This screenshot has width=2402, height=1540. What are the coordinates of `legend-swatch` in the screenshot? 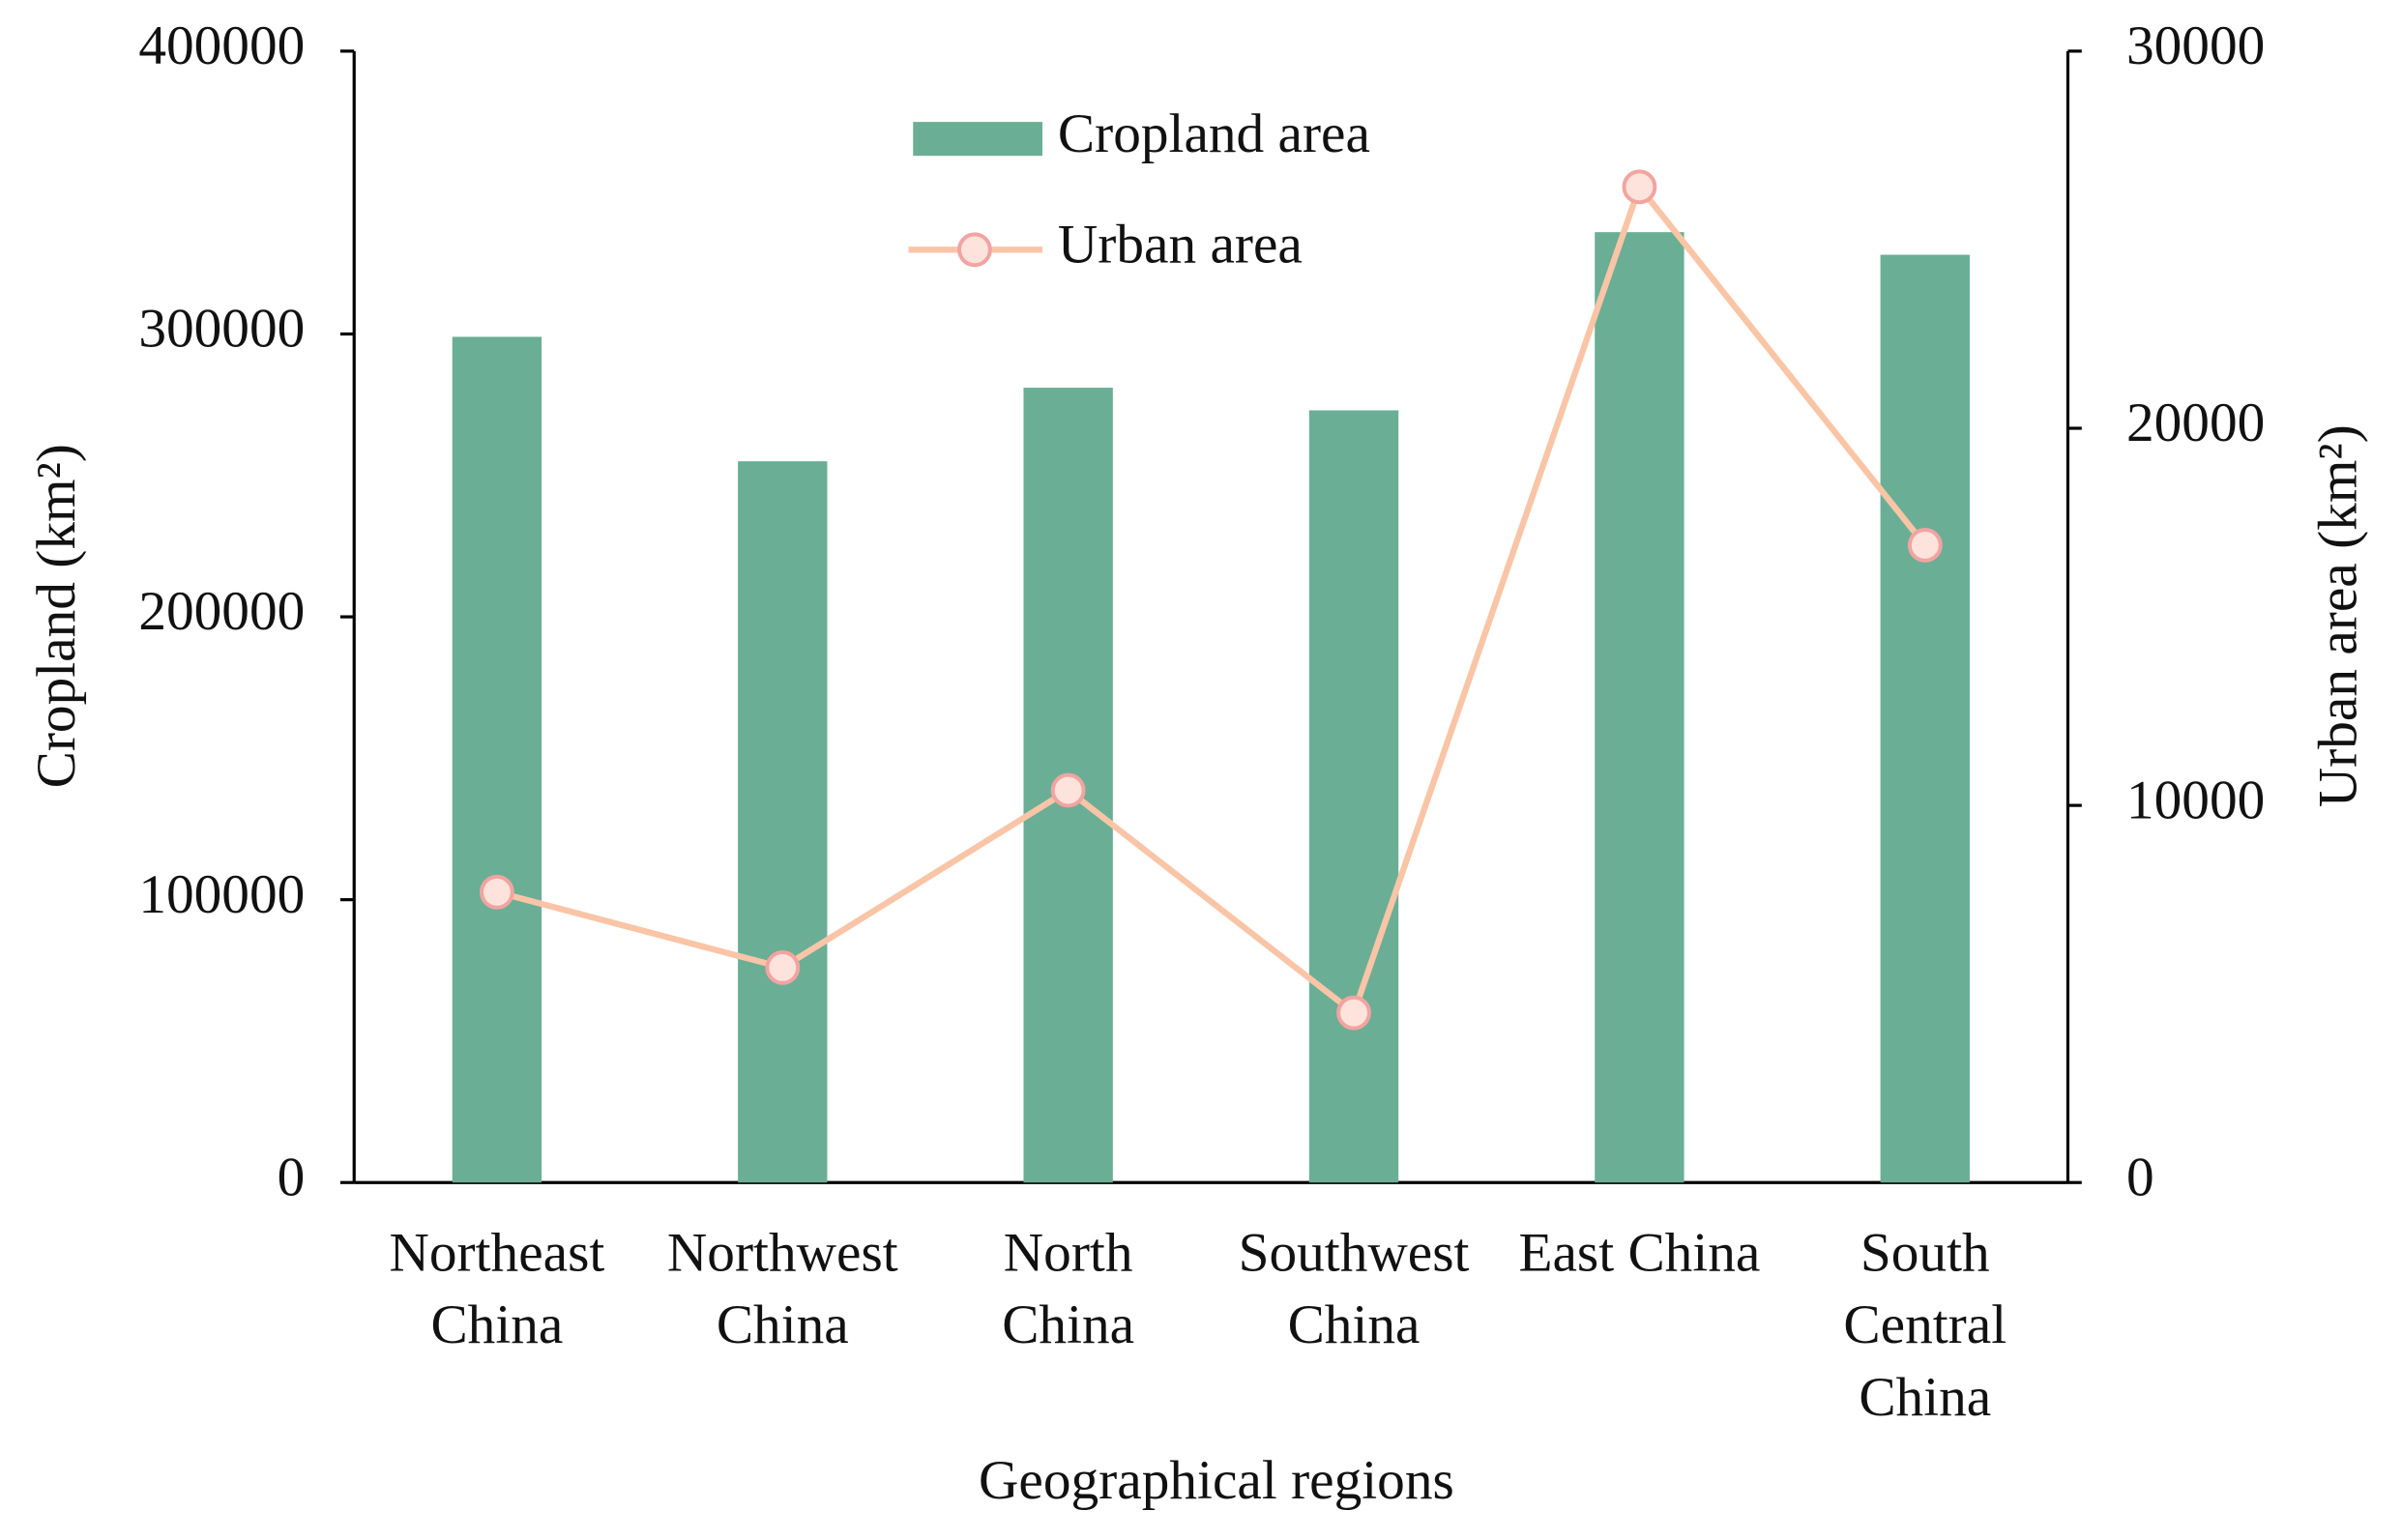 It's located at (977, 139).